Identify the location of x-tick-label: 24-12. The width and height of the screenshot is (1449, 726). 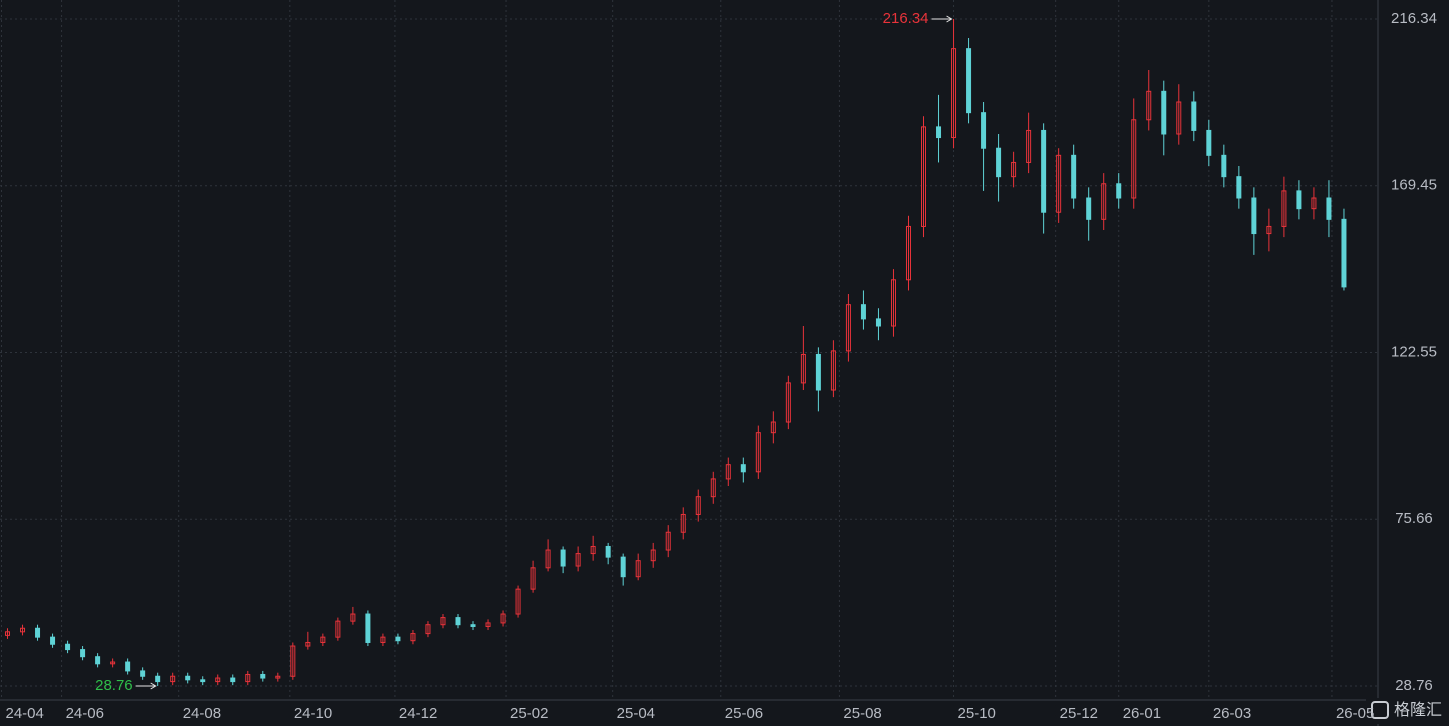
(418, 713).